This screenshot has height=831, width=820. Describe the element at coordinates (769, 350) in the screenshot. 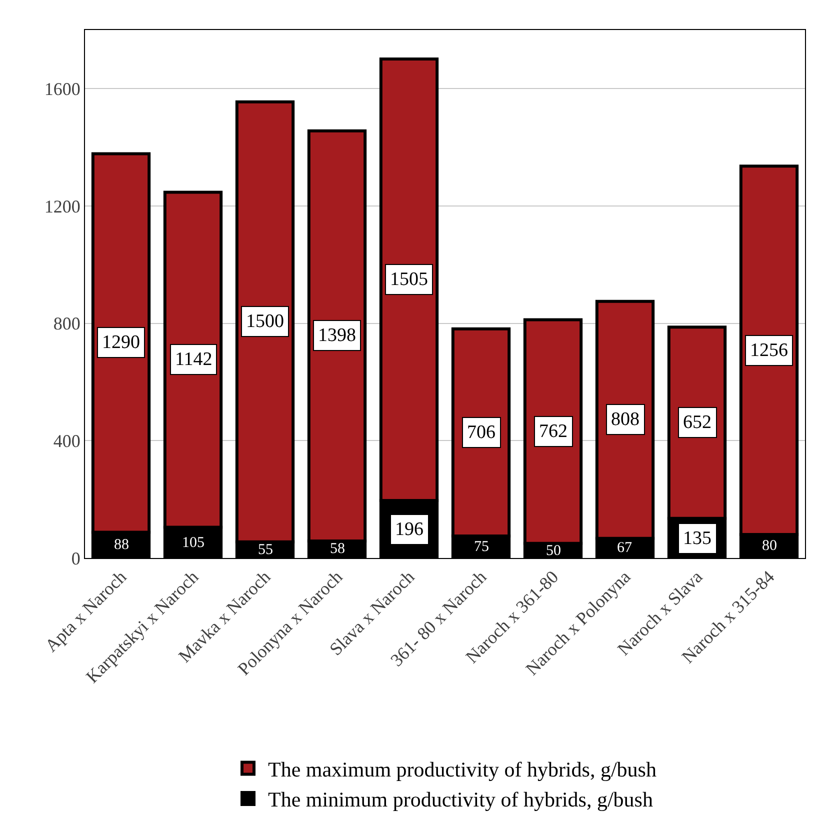

I see `data-label: 1256` at that location.